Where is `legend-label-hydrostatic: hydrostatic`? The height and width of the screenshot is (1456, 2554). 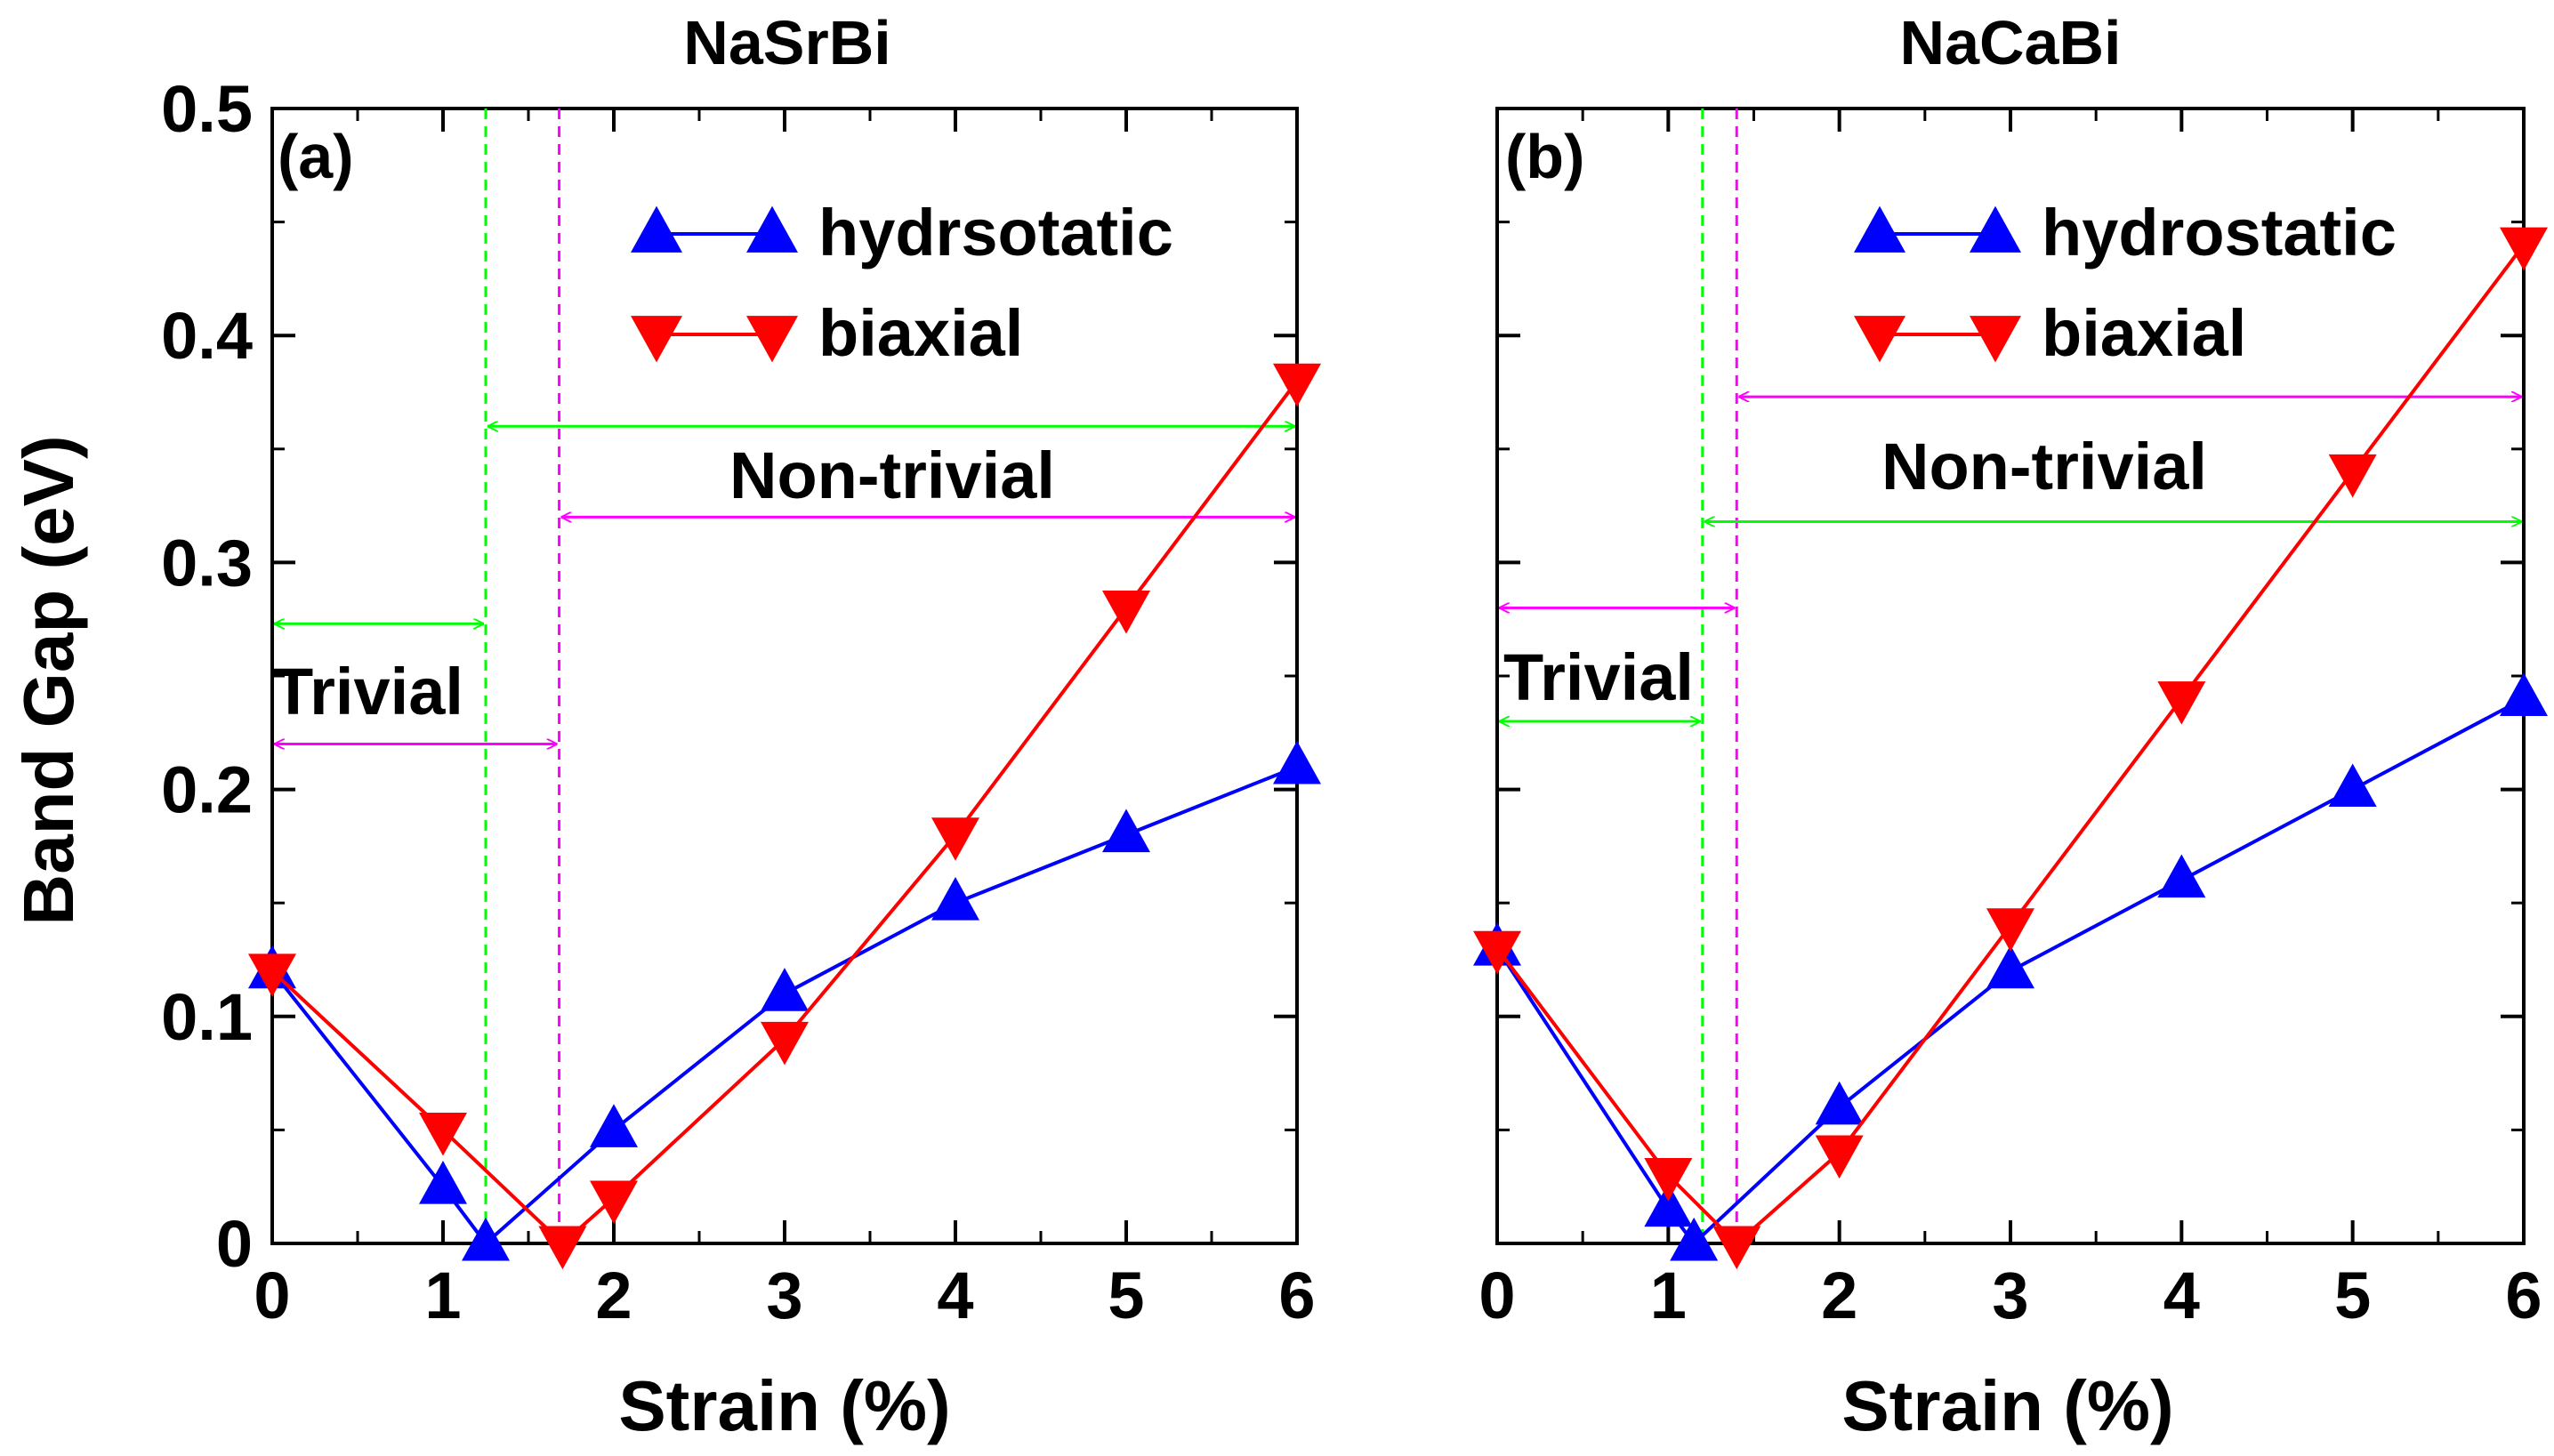
legend-label-hydrostatic: hydrostatic is located at coordinates (2219, 232).